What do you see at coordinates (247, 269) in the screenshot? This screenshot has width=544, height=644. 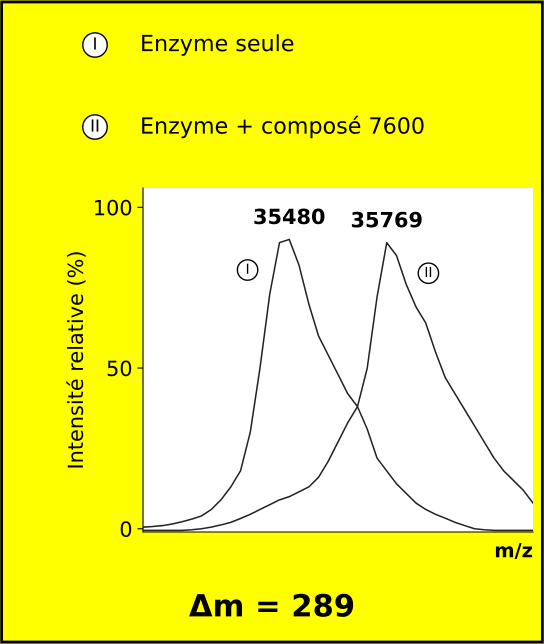 I see `annotation: I` at bounding box center [247, 269].